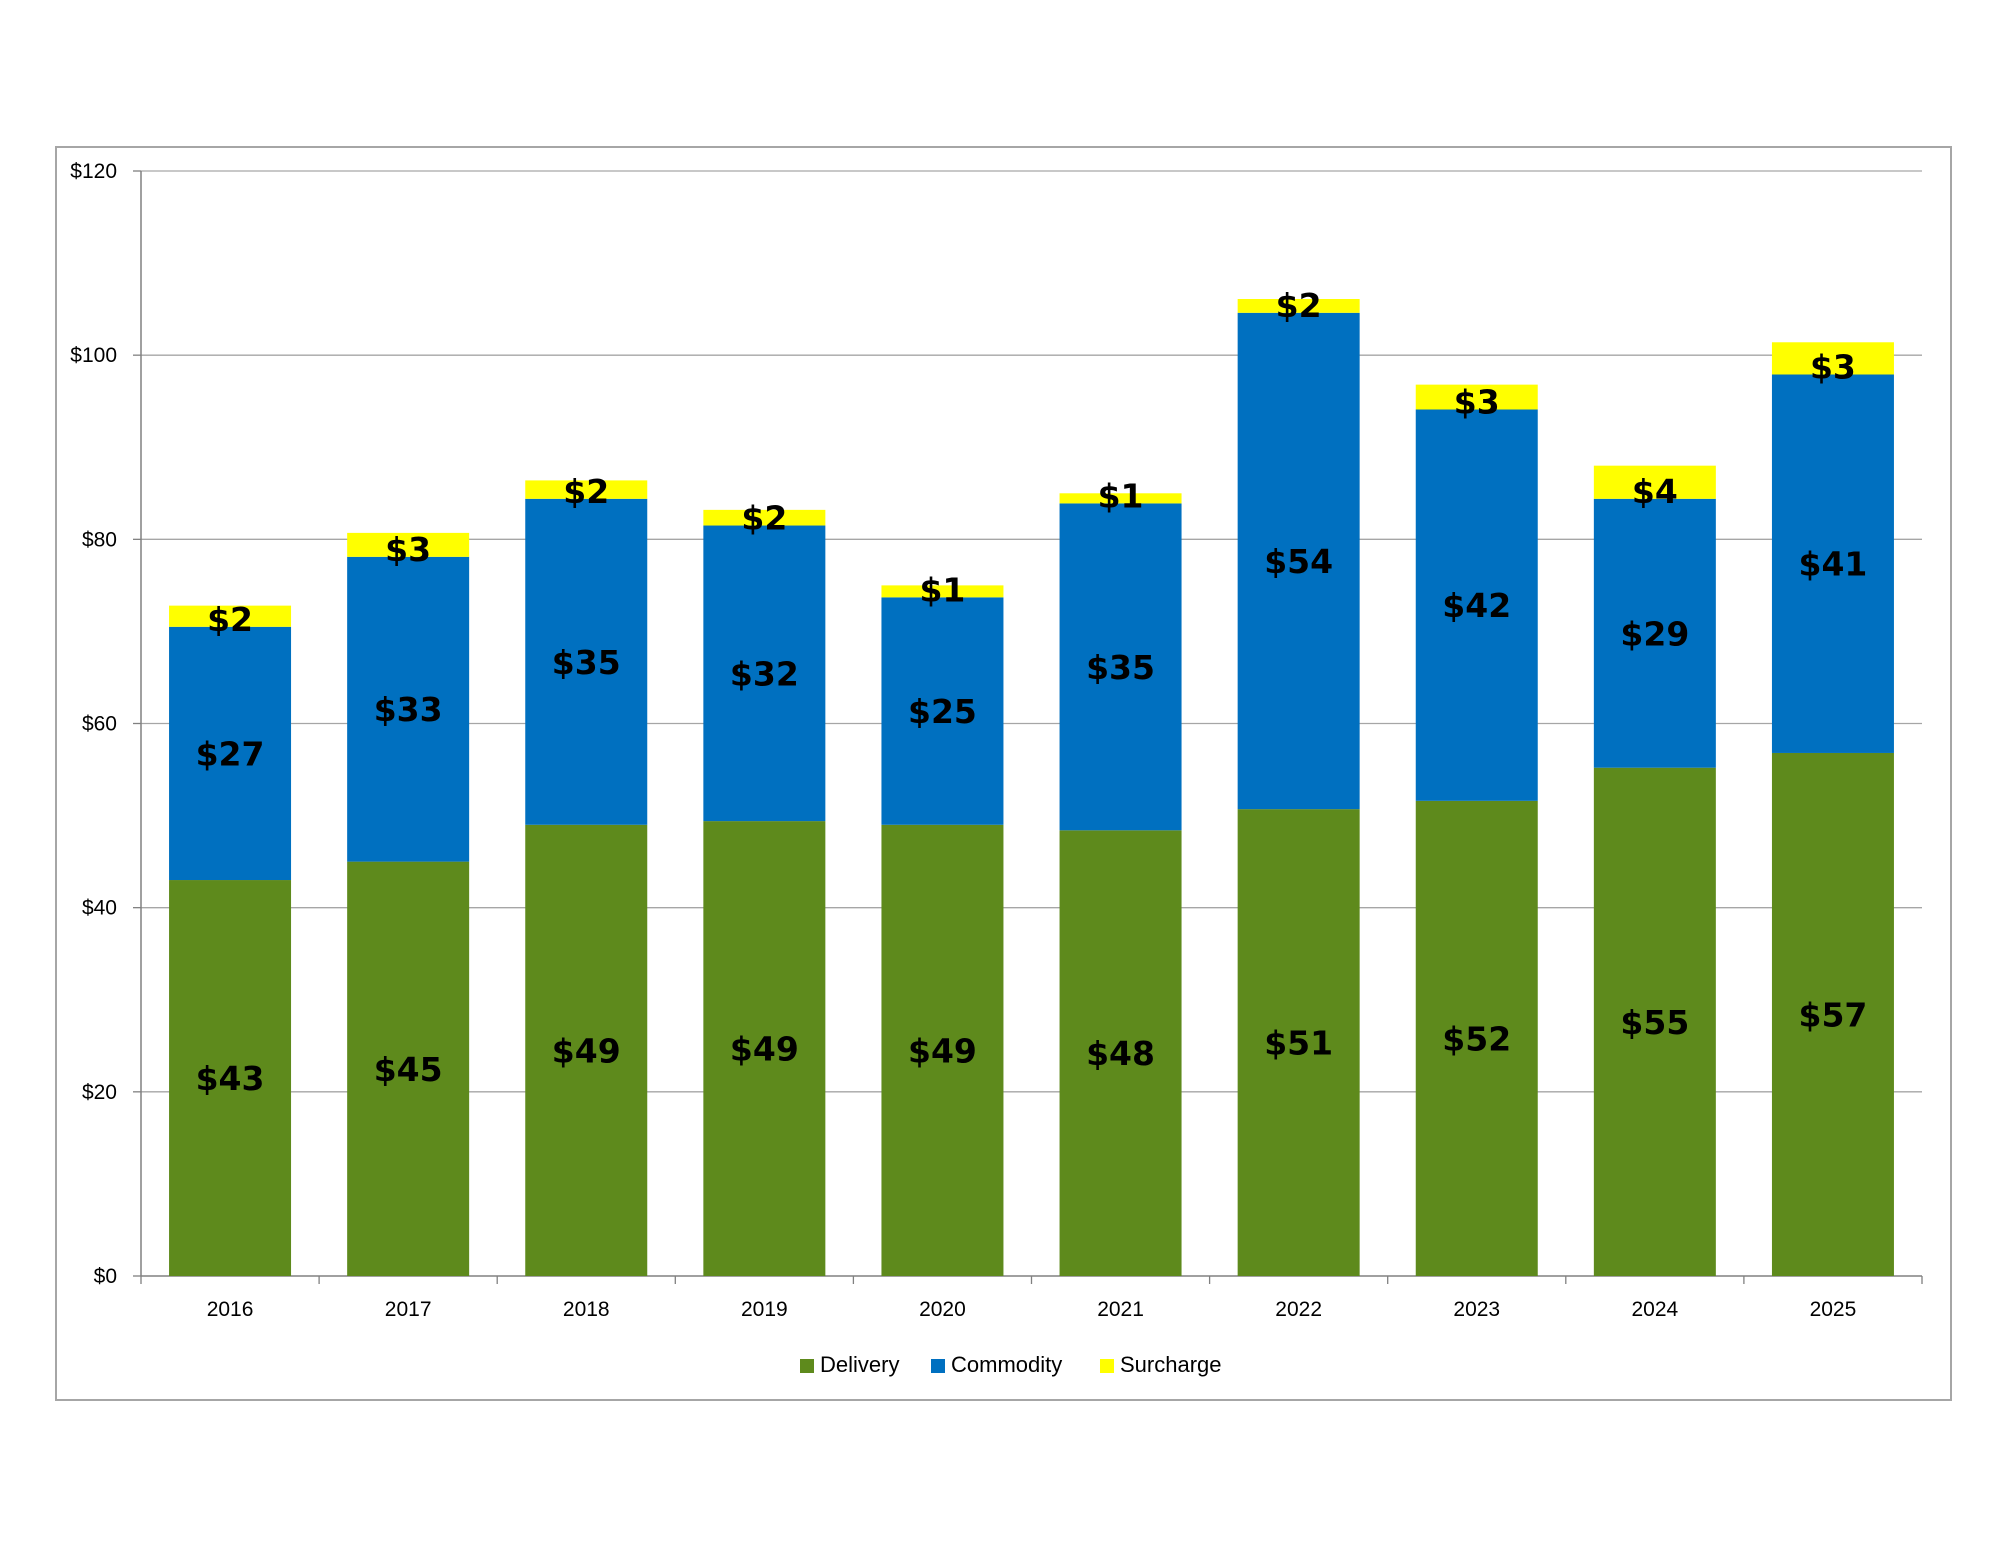  I want to click on bar-commodity-2017, so click(408, 709).